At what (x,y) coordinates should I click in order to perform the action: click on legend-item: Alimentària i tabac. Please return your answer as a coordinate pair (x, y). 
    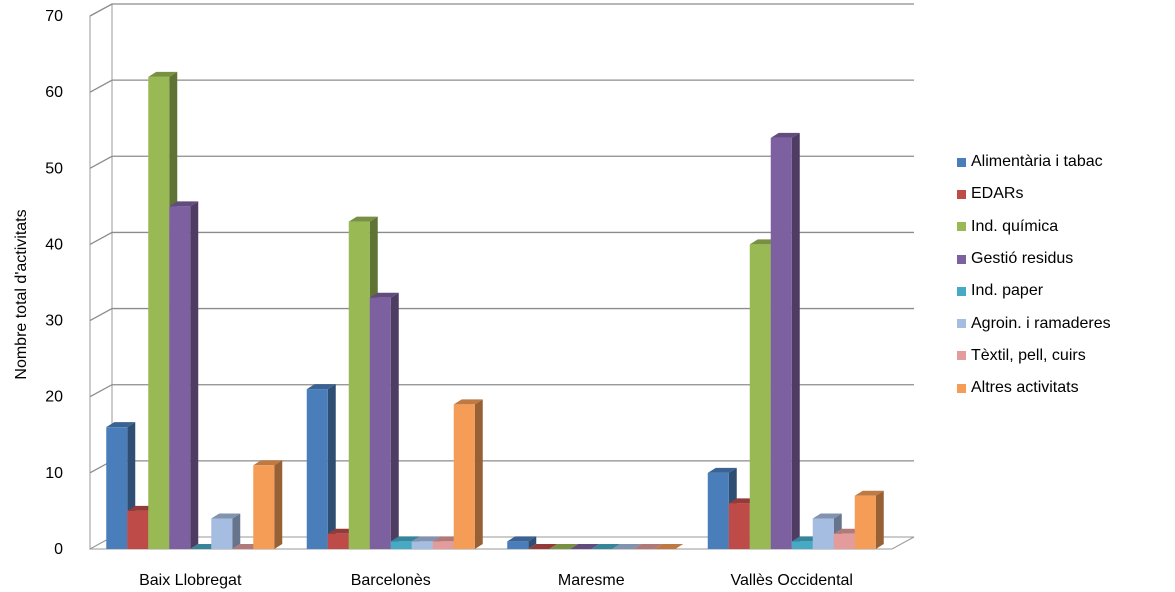
    Looking at the image, I should click on (1066, 162).